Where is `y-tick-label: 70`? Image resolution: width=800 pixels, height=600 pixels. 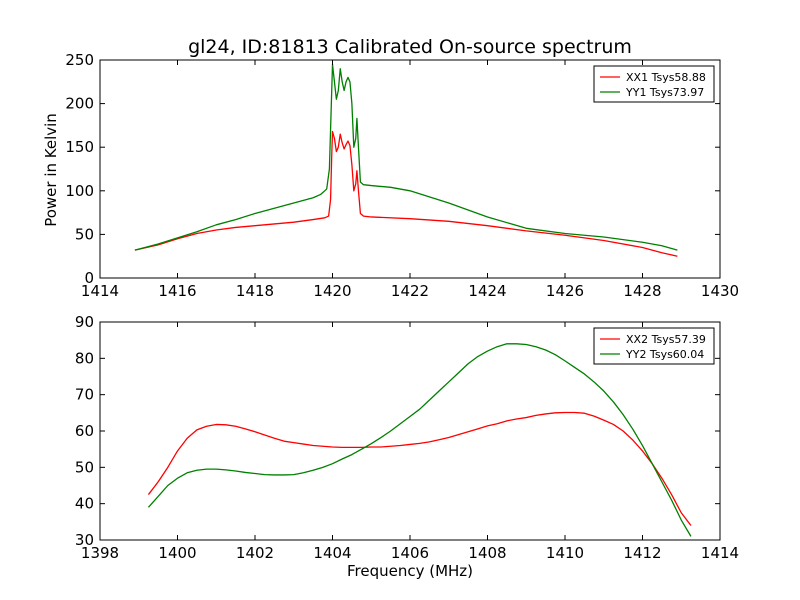
y-tick-label: 70 is located at coordinates (84, 395).